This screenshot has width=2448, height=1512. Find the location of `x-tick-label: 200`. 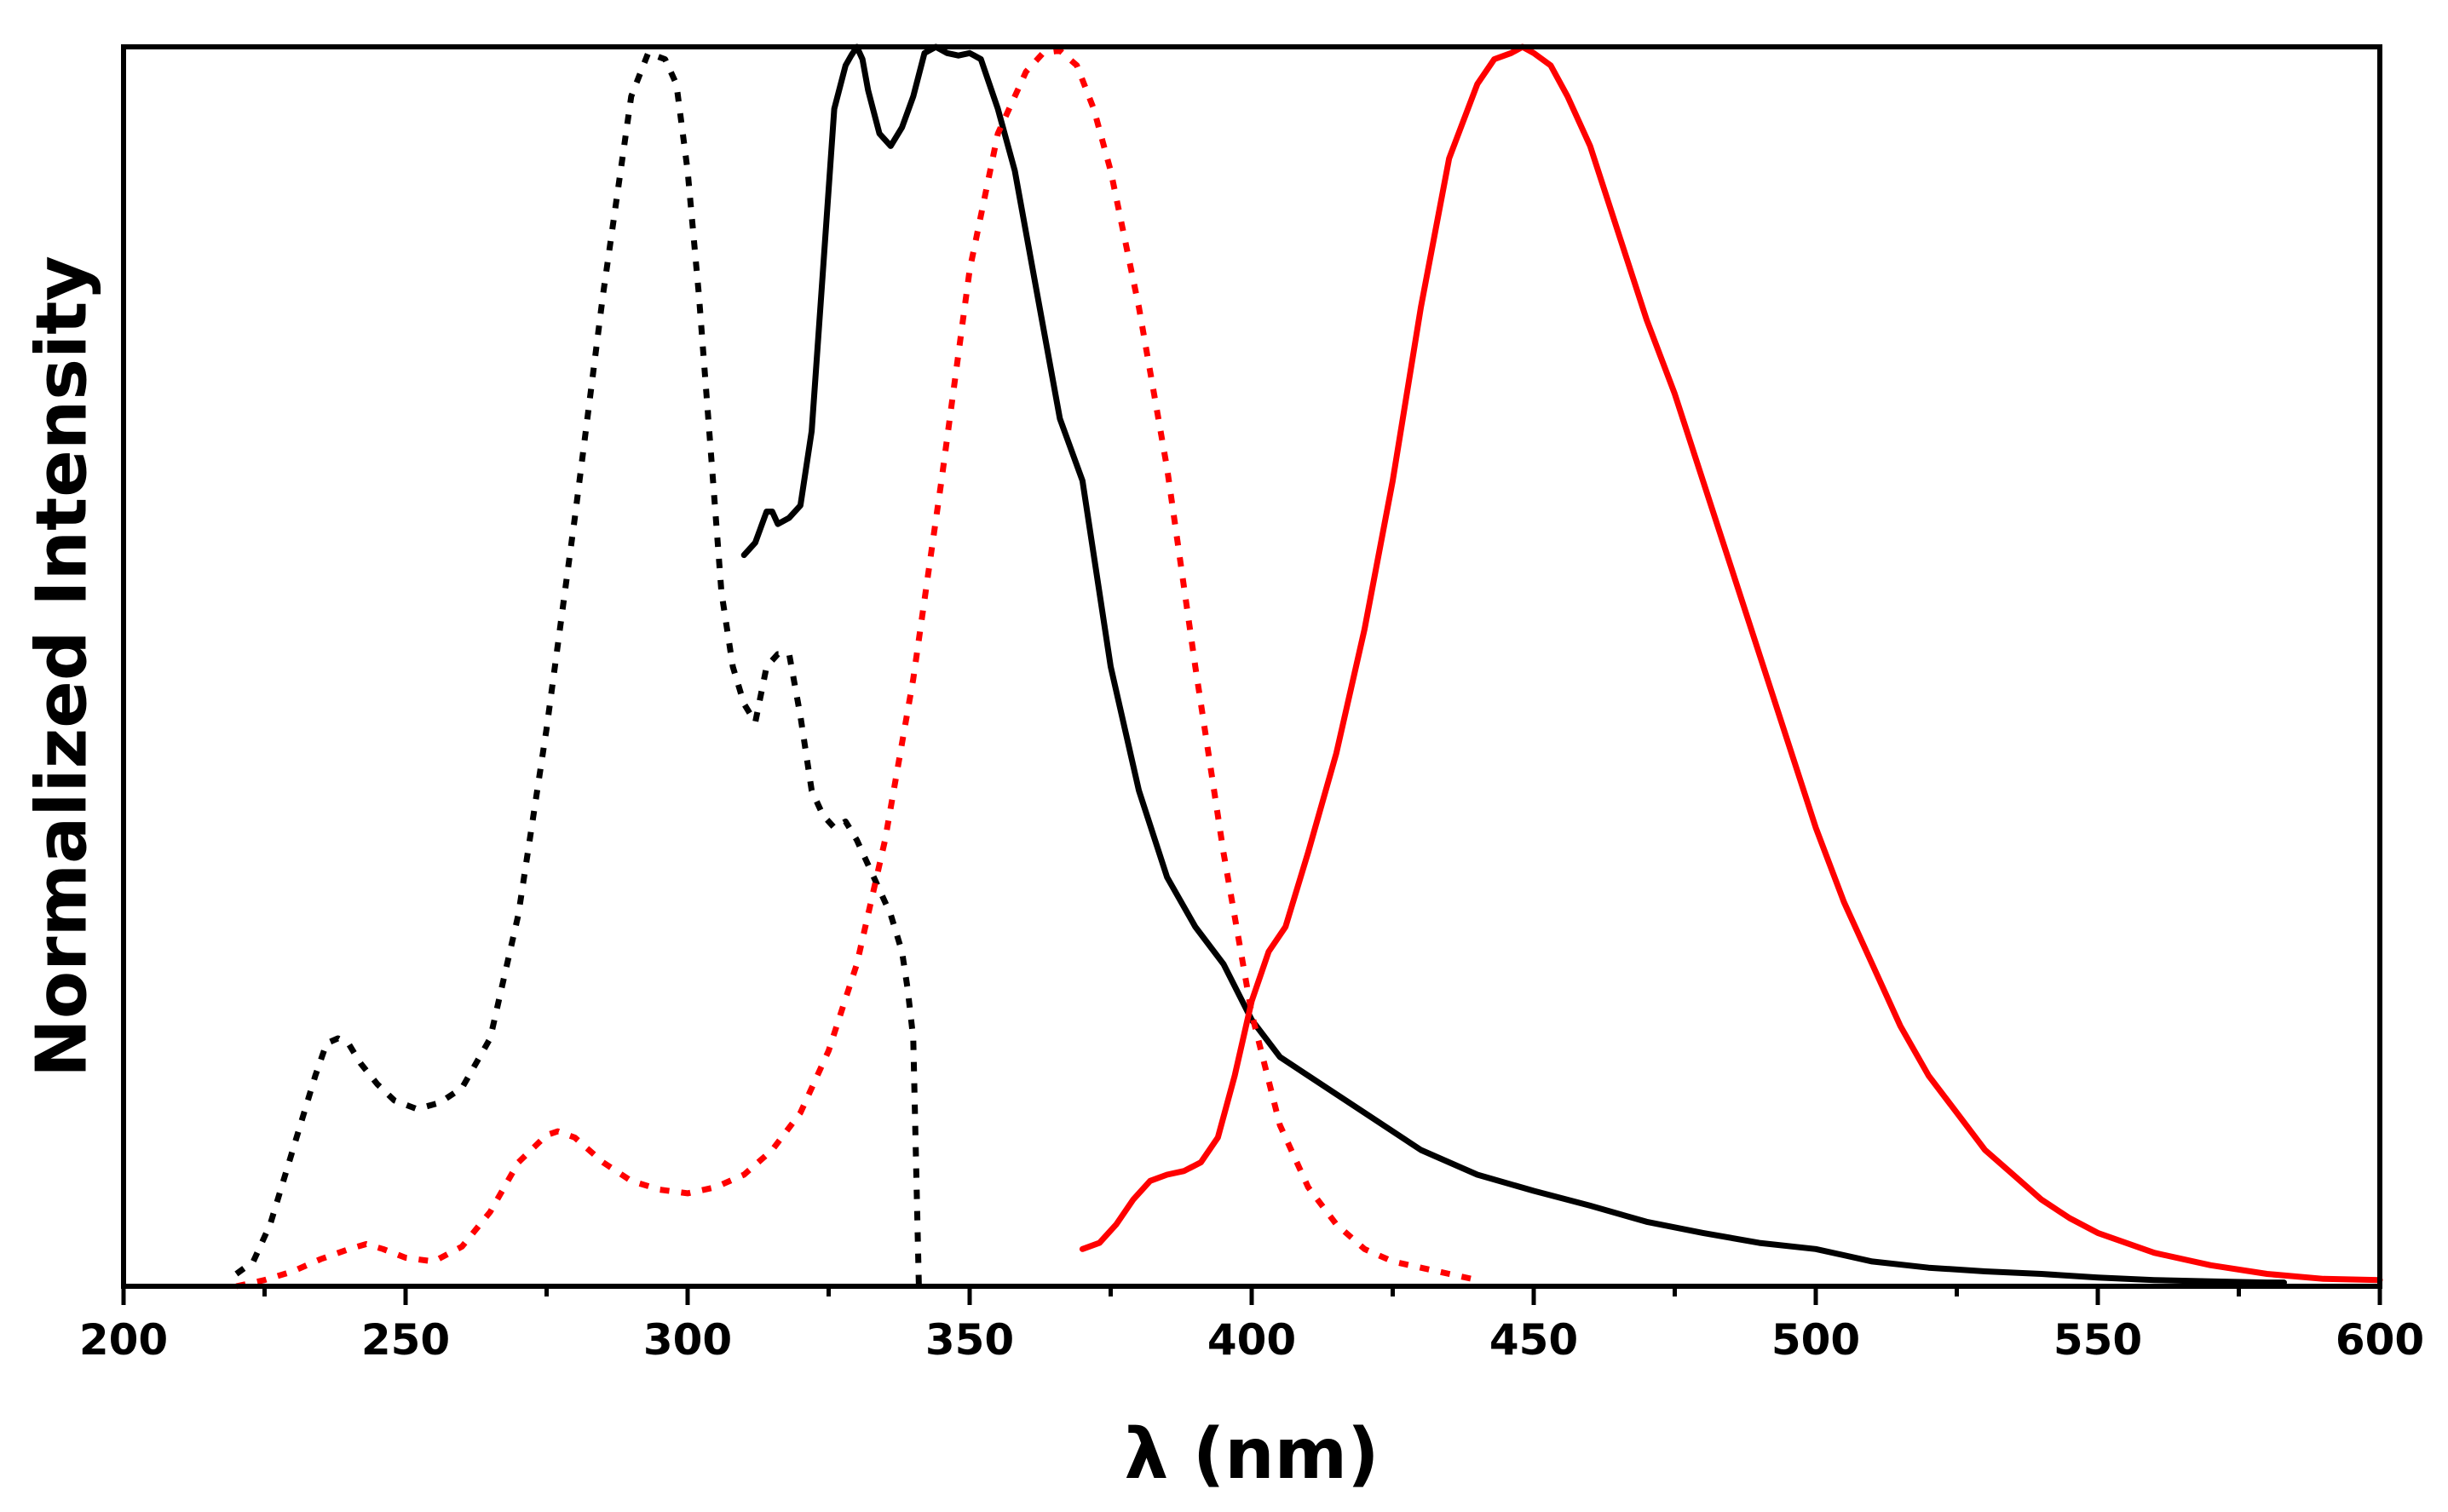

x-tick-label: 200 is located at coordinates (124, 1340).